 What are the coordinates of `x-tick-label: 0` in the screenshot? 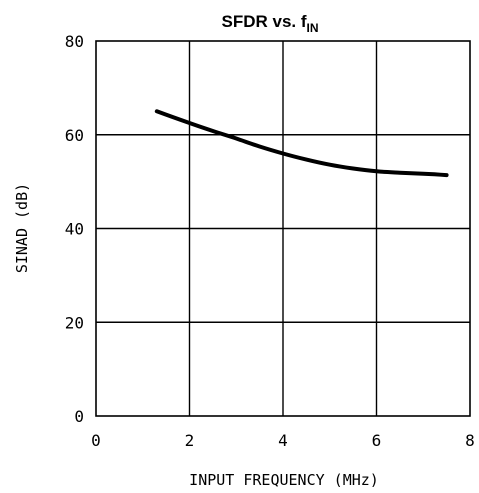 It's located at (96, 440).